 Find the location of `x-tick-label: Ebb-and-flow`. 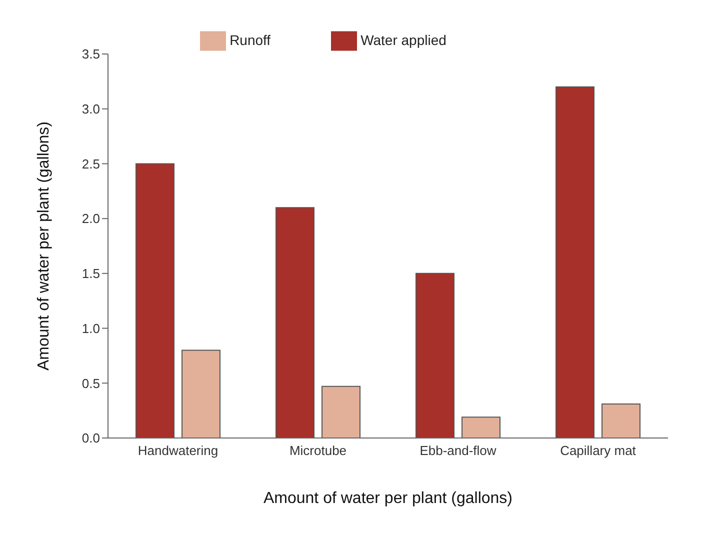

x-tick-label: Ebb-and-flow is located at coordinates (458, 450).